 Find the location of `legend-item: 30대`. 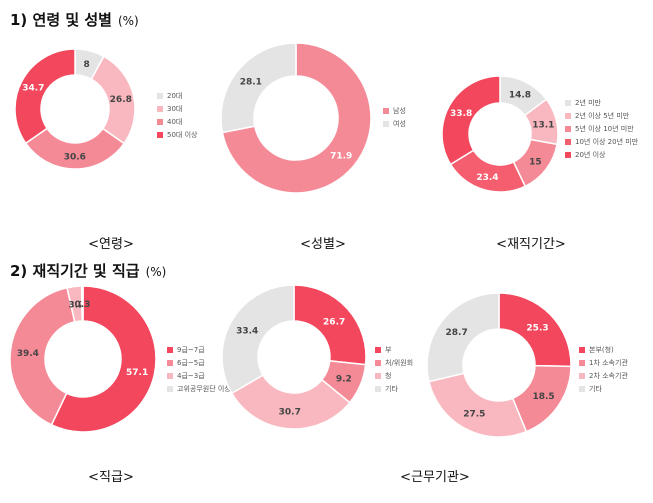

legend-item: 30대 is located at coordinates (177, 108).